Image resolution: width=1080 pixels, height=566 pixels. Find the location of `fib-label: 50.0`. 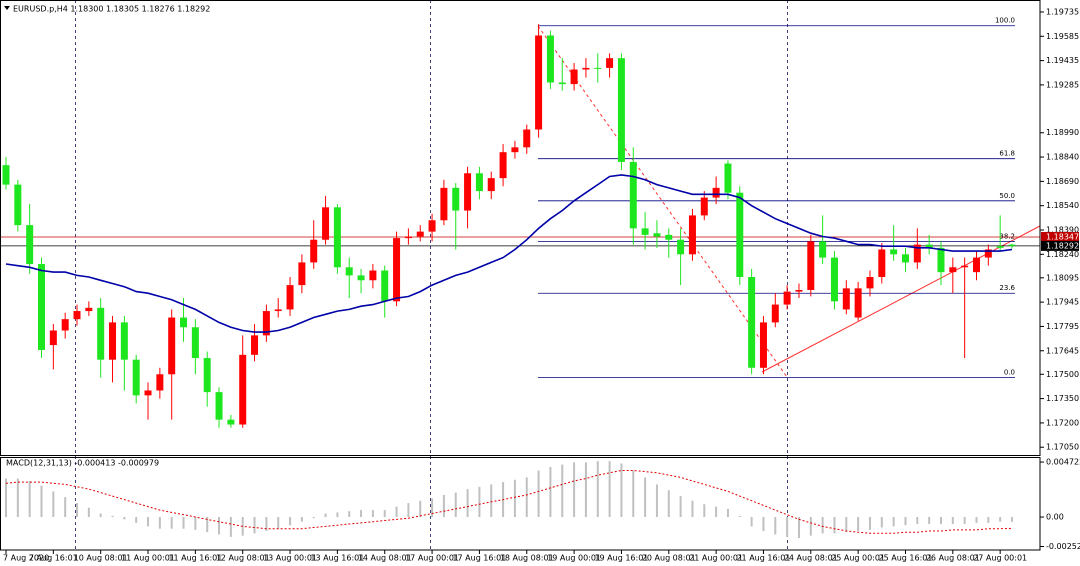

fib-label: 50.0 is located at coordinates (1007, 196).